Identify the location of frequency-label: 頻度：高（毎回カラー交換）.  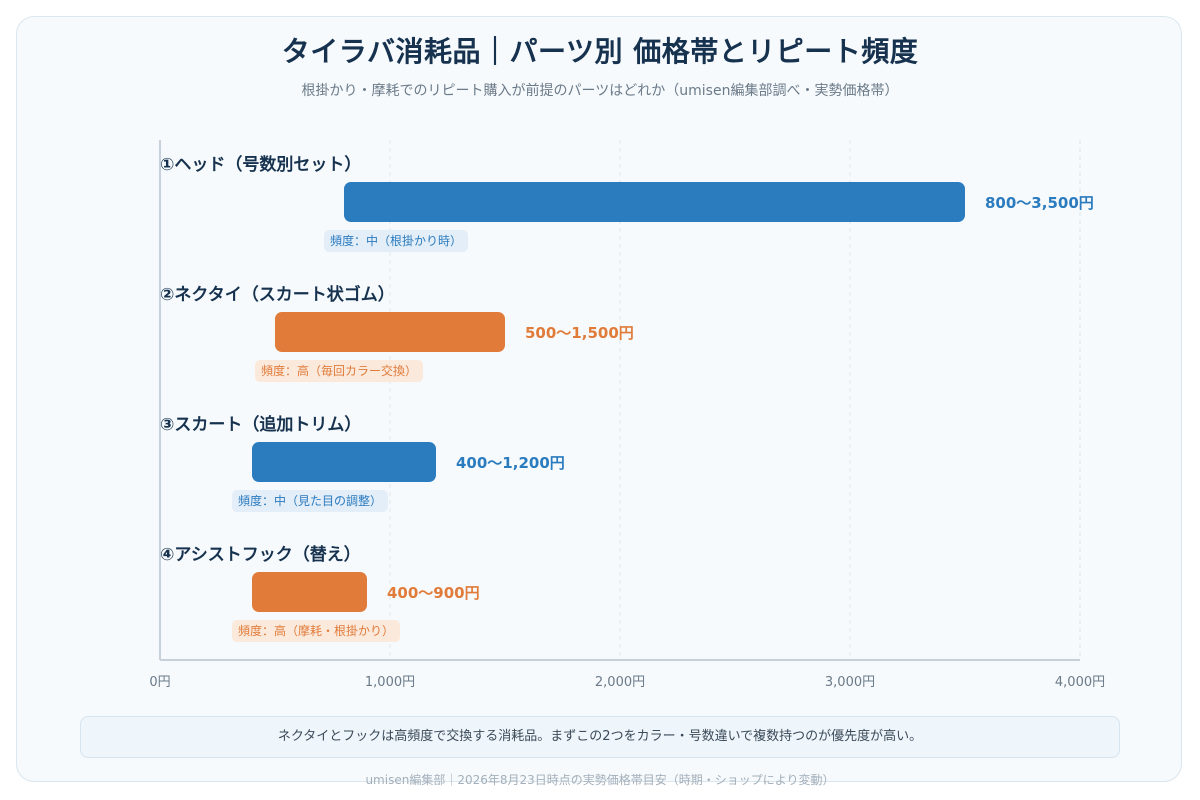
(339, 370).